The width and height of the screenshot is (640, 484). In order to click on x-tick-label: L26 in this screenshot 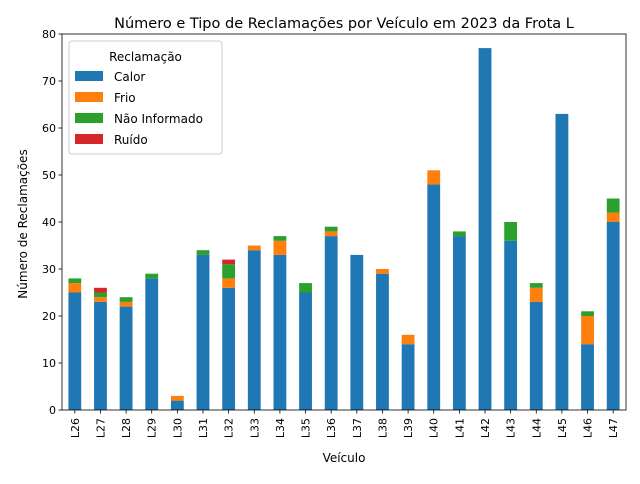, I will do `click(75, 428)`.